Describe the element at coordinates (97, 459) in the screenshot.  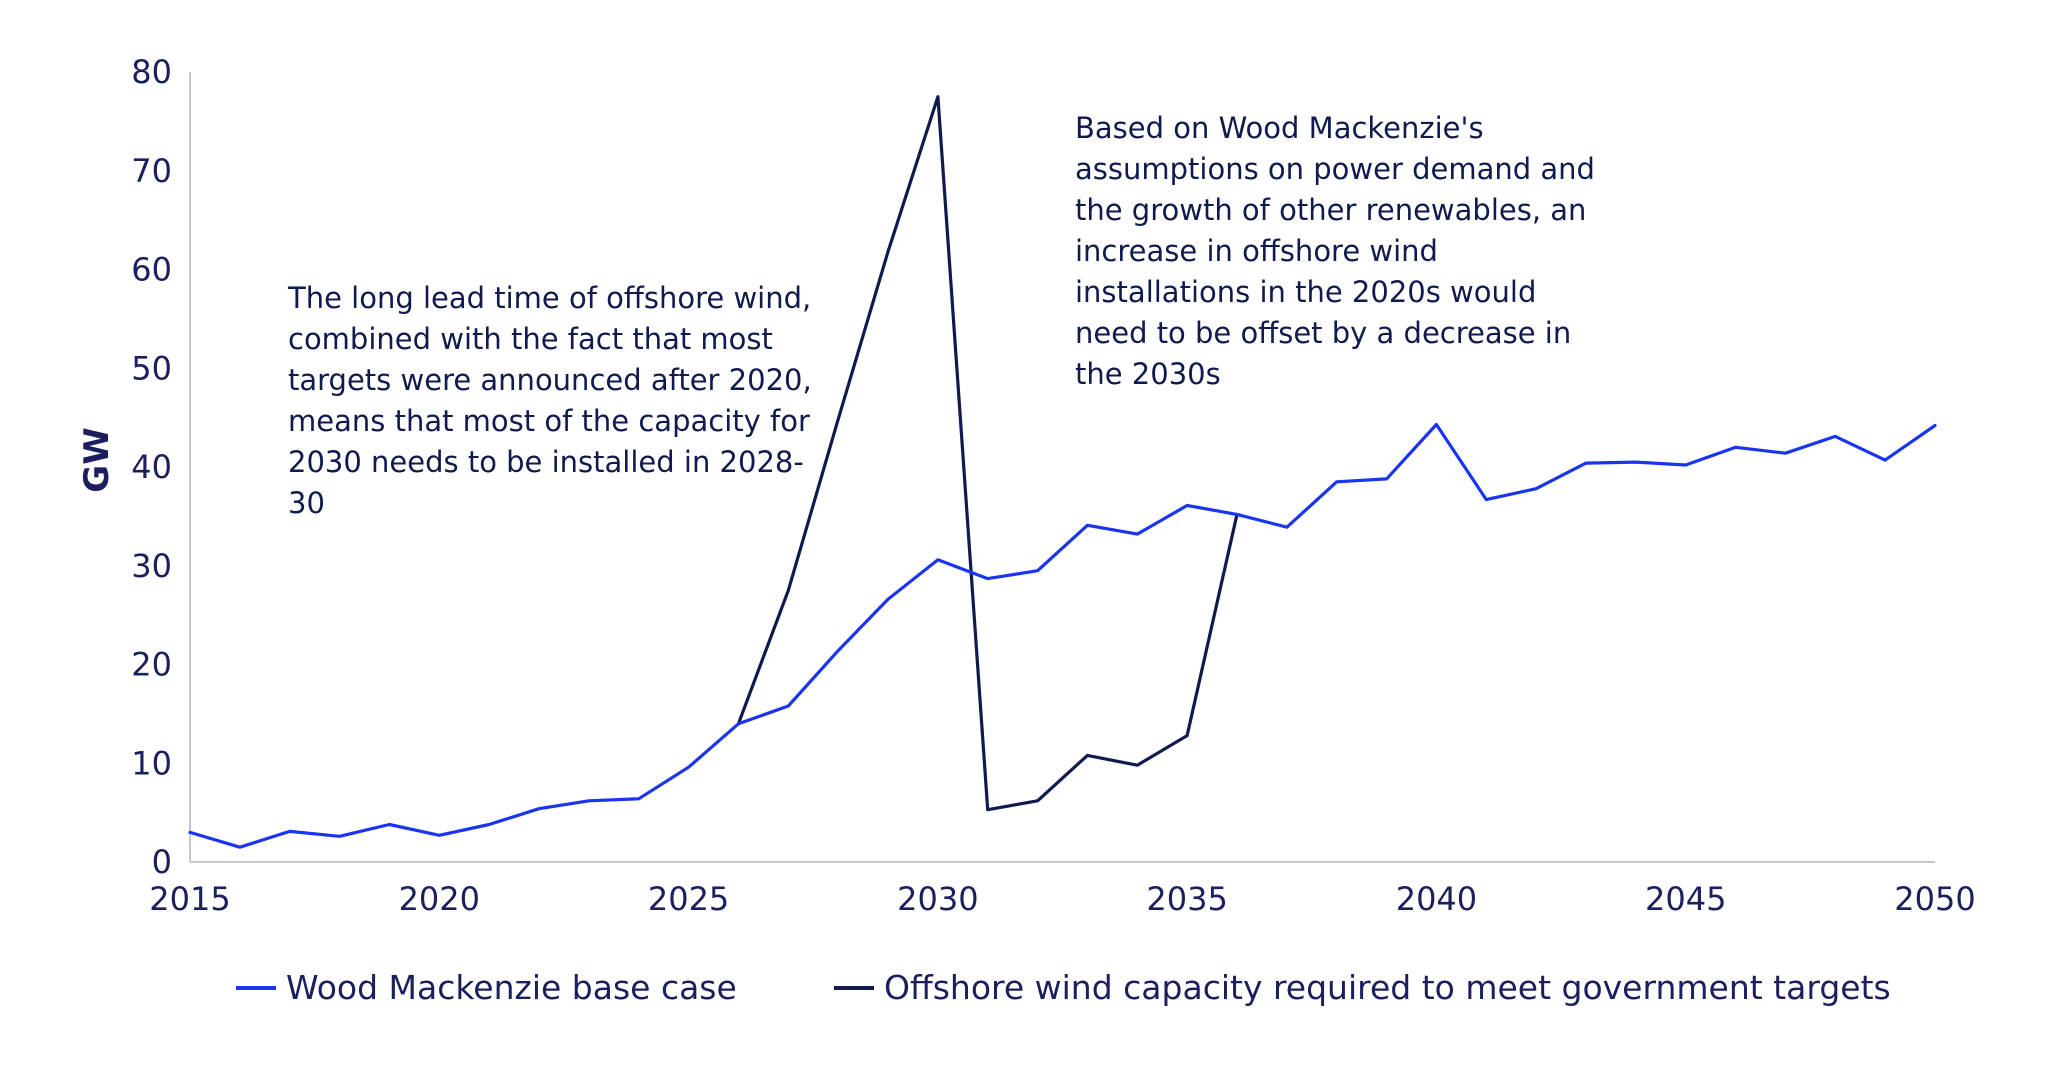
I see `y-axis-label: GW` at that location.